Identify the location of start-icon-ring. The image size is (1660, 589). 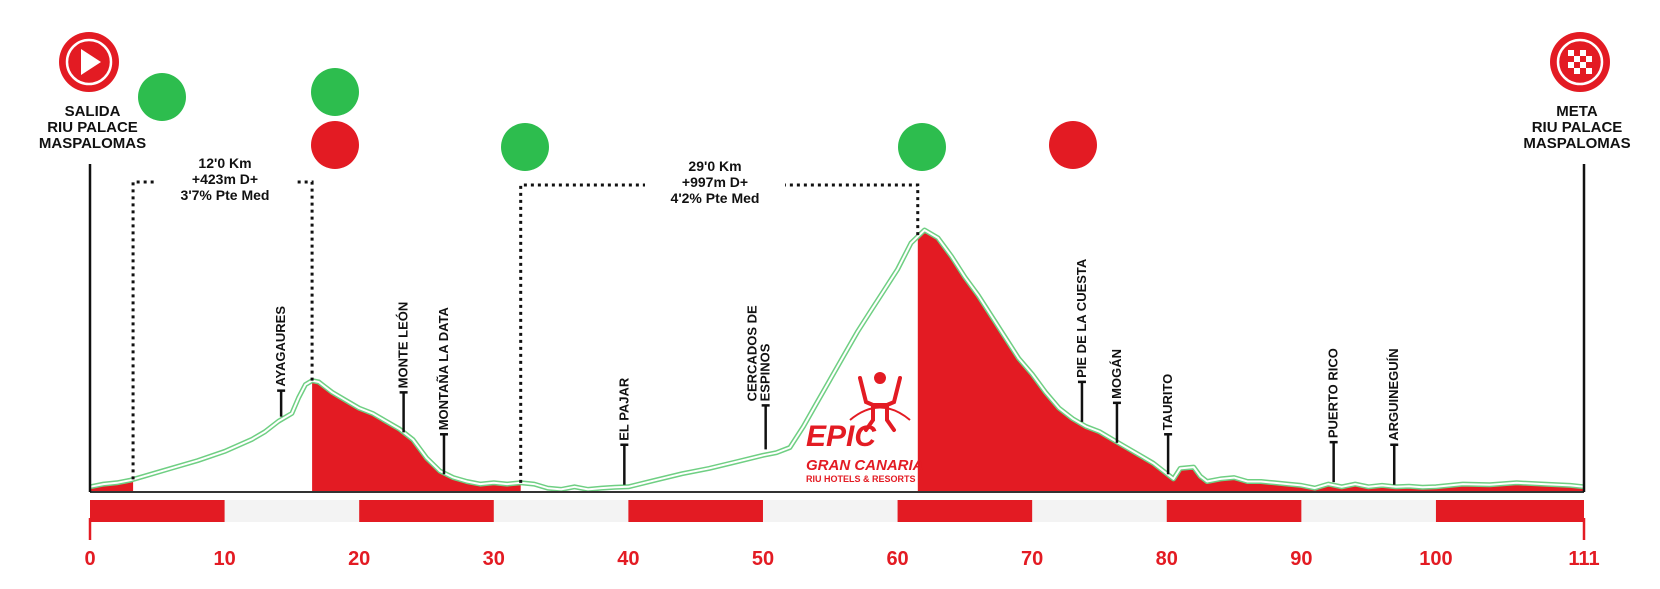
(89, 62).